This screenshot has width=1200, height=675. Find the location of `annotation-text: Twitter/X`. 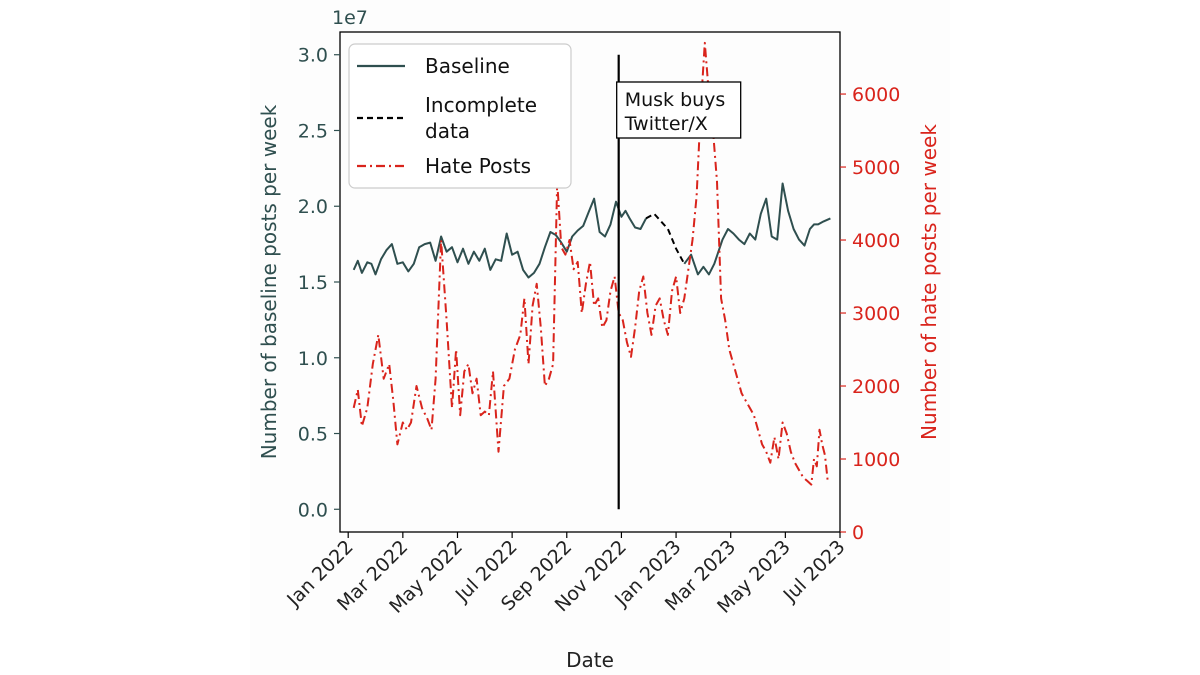

annotation-text: Twitter/X is located at coordinates (666, 124).